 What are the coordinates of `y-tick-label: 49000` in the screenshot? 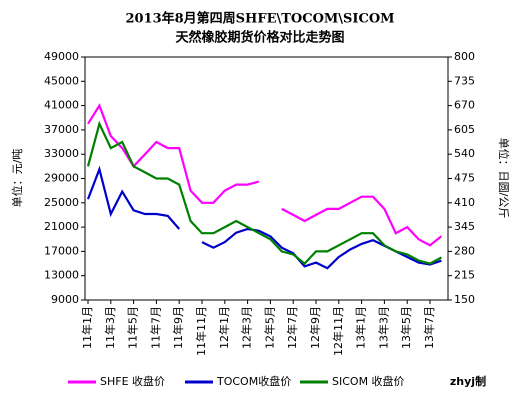 It's located at (61, 56).